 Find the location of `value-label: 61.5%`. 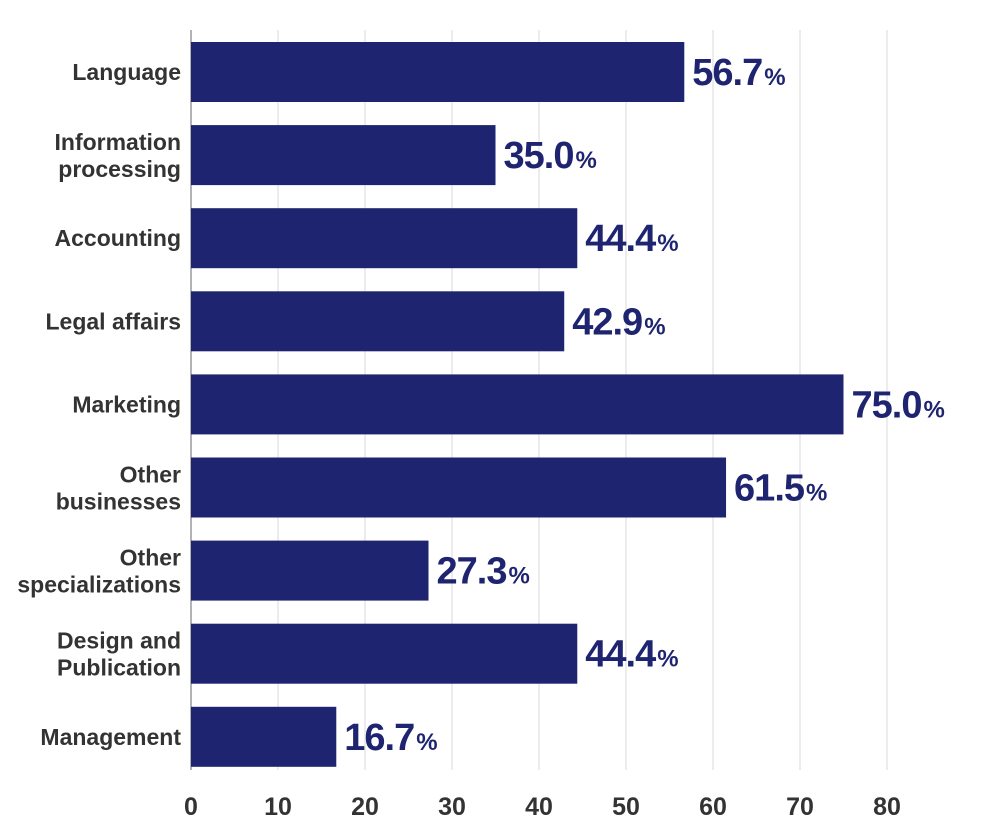

value-label: 61.5% is located at coordinates (780, 489).